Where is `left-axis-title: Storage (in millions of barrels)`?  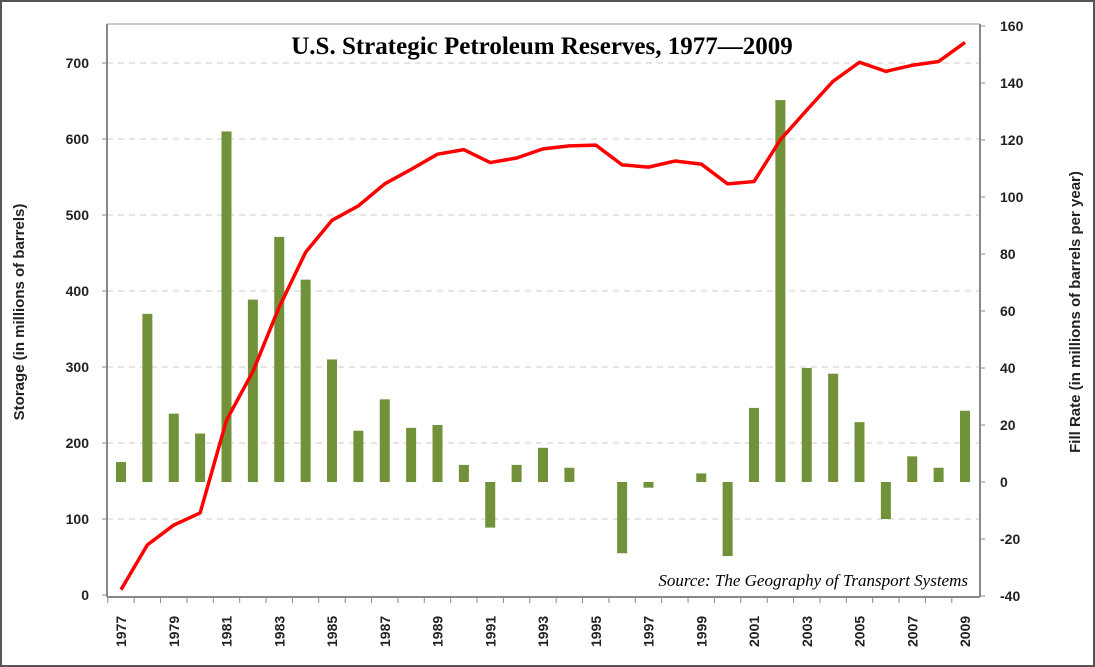
left-axis-title: Storage (in millions of barrels) is located at coordinates (19, 312).